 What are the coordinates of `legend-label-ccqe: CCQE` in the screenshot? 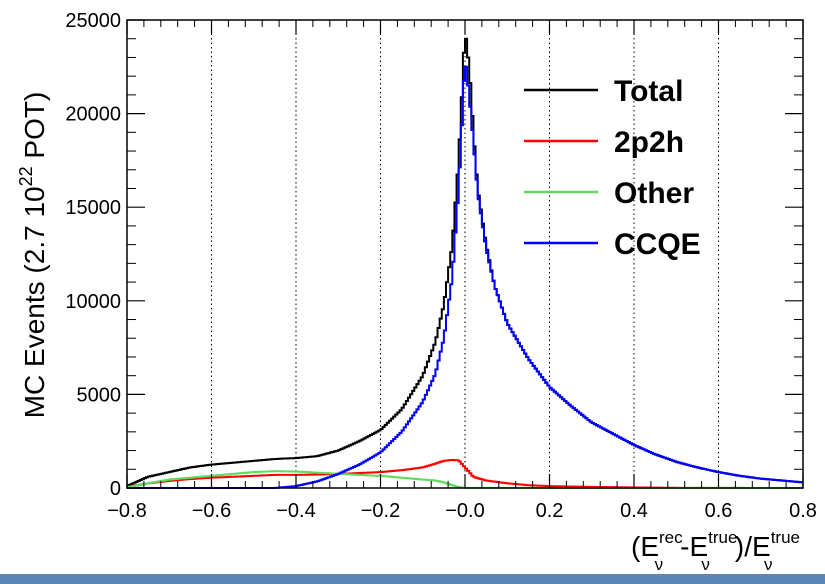 It's located at (657, 244).